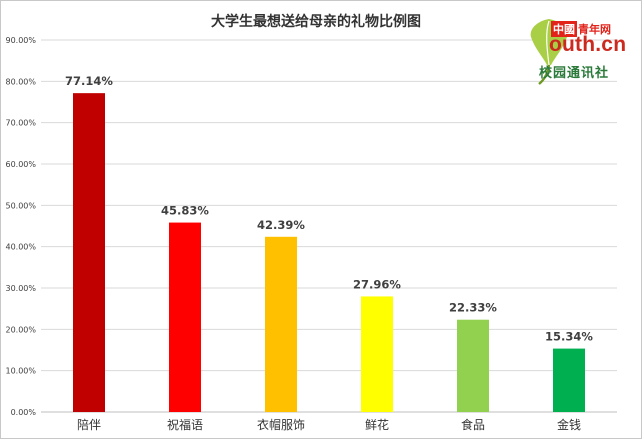 This screenshot has height=439, width=642. What do you see at coordinates (281, 424) in the screenshot?
I see `category-label: 衣帽服饰` at bounding box center [281, 424].